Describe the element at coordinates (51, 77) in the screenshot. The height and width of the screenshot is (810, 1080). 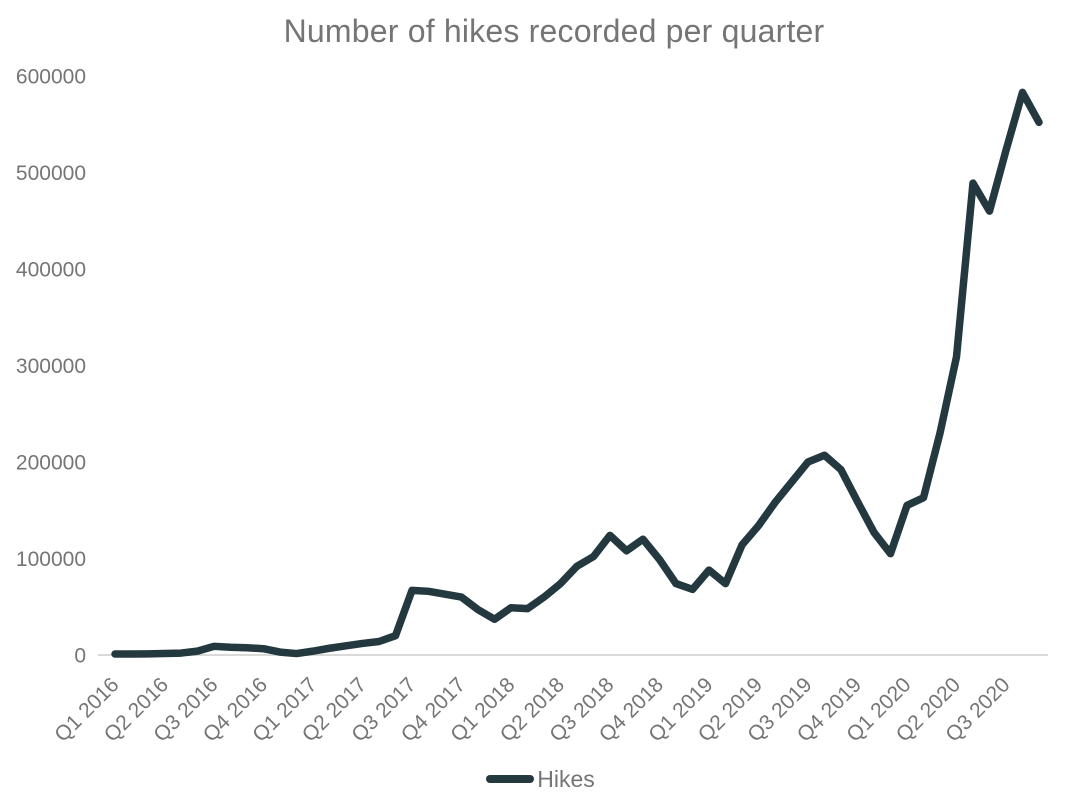
I see `y-axis-tick-label: 600000` at that location.